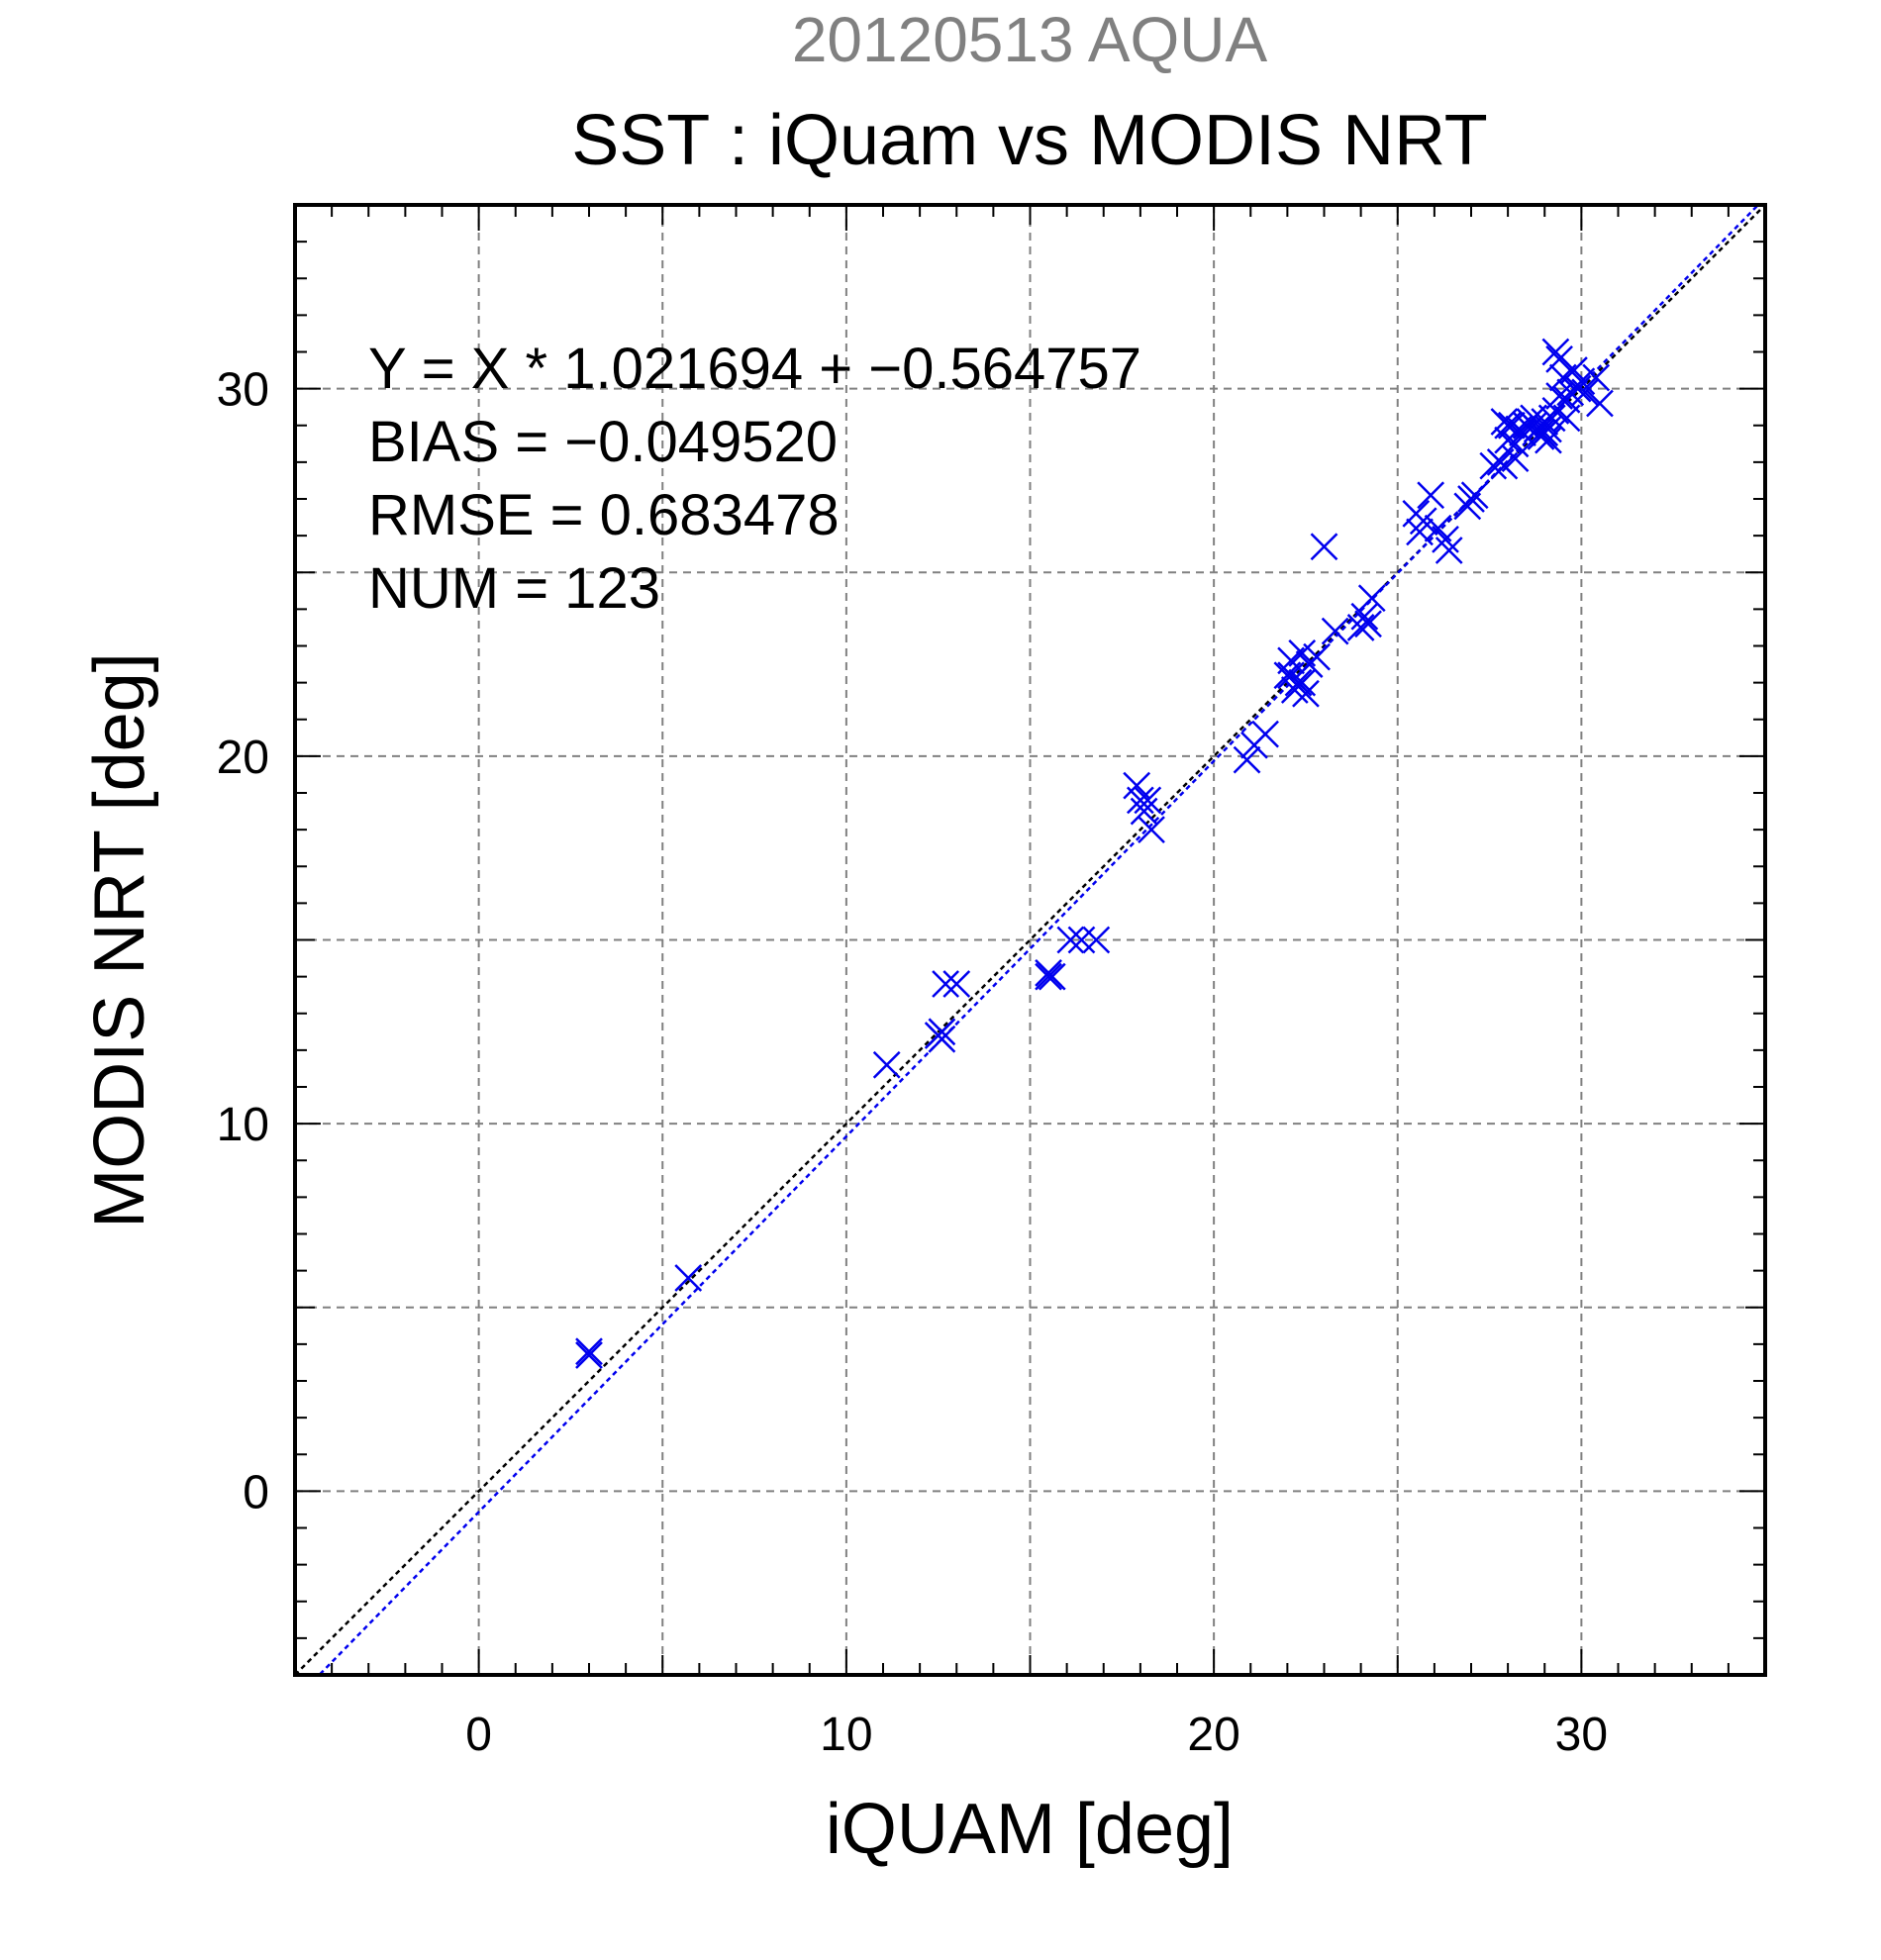  Describe the element at coordinates (514, 588) in the screenshot. I see `num-label: NUM = 123` at that location.